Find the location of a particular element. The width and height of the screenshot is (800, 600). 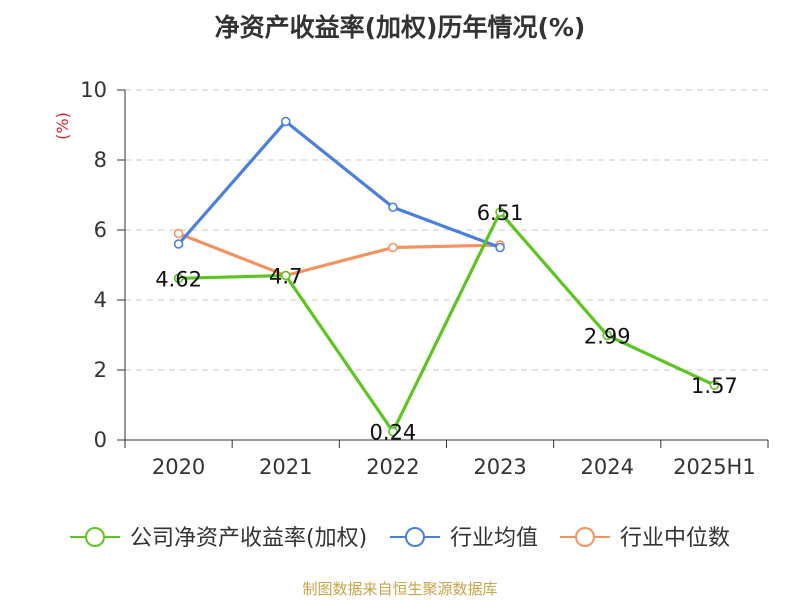

legend-item: 行业中位数 is located at coordinates (645, 538).